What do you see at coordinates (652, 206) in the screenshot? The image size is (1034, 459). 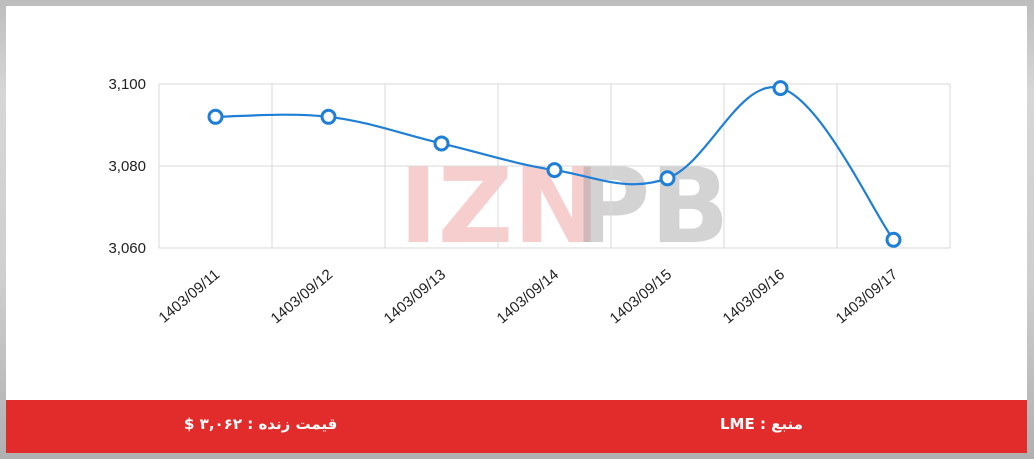 I see `watermark-pb: PB` at bounding box center [652, 206].